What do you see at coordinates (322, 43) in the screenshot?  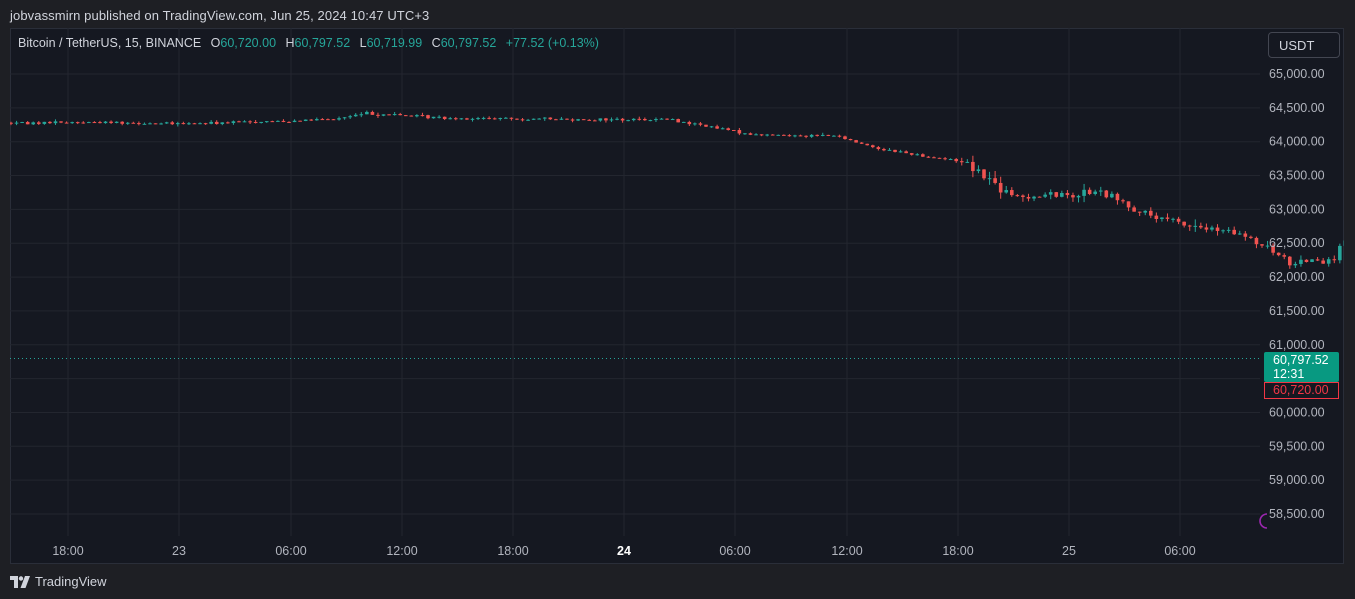 I see `high-value: 60,797.52` at bounding box center [322, 43].